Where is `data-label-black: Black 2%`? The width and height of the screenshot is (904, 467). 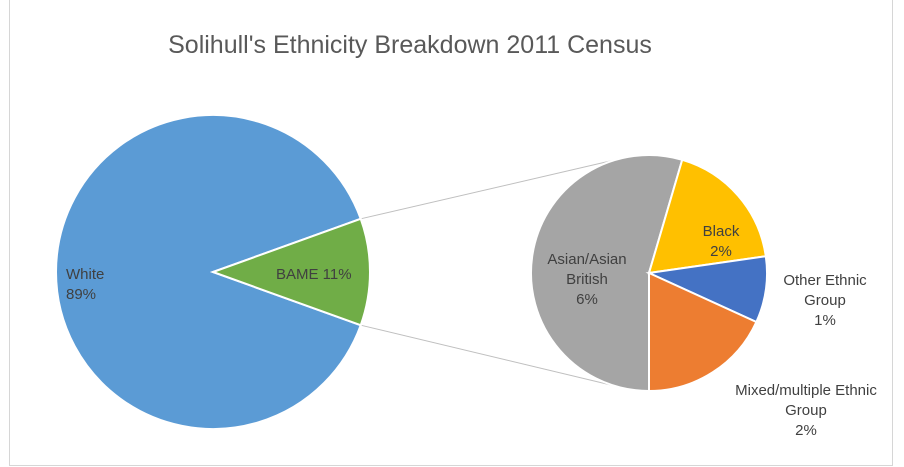
data-label-black: Black 2% is located at coordinates (721, 241).